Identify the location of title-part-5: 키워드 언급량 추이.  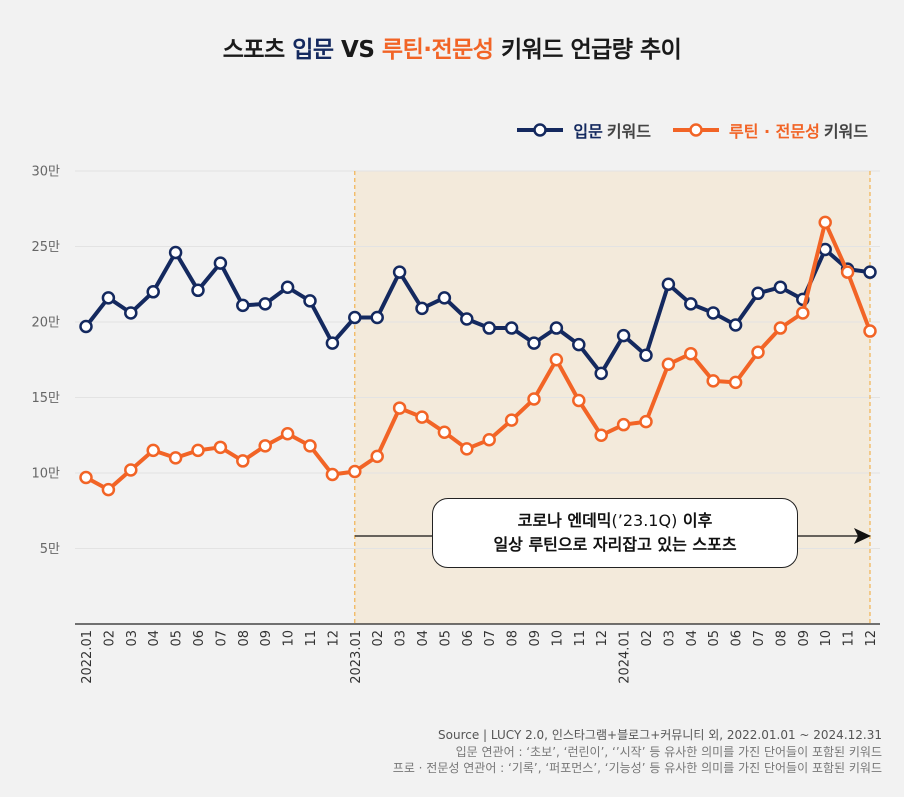
(587, 50).